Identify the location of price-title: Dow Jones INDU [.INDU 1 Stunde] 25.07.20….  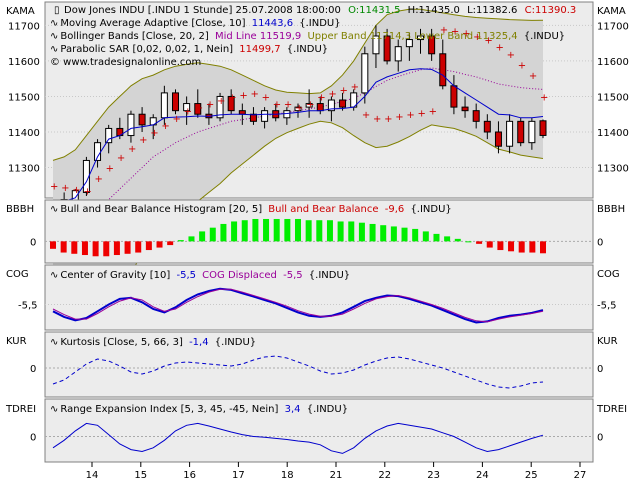
(202, 10).